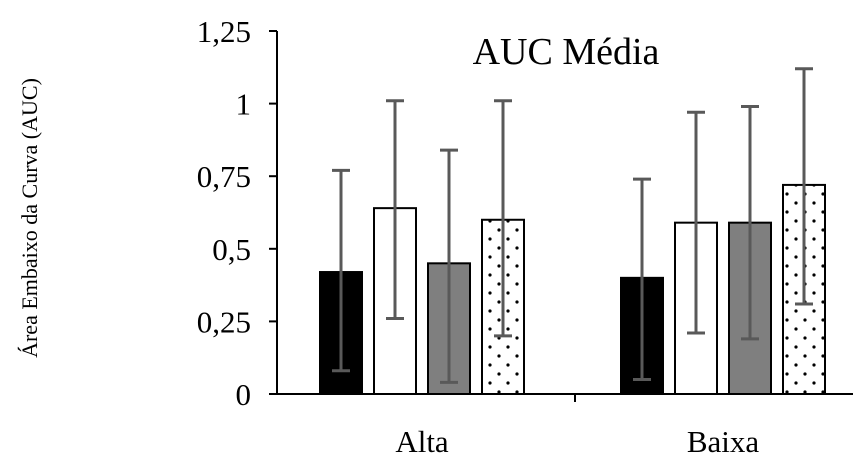  Describe the element at coordinates (231, 249) in the screenshot. I see `y-tick-label: 0,5` at that location.